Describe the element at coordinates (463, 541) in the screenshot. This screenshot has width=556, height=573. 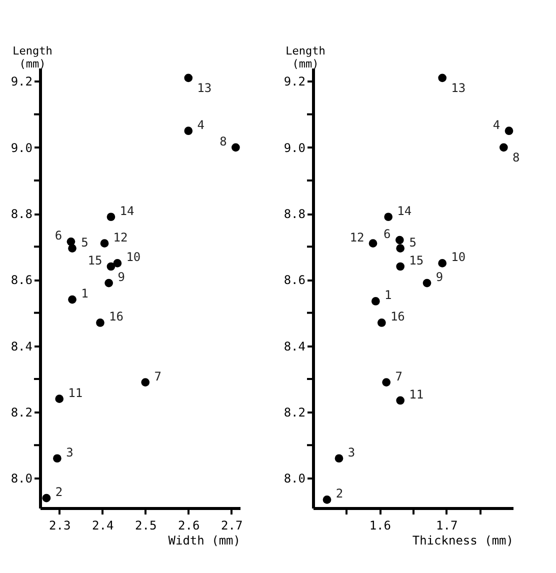
I see `x-axis-title: Thickness (mm)` at that location.